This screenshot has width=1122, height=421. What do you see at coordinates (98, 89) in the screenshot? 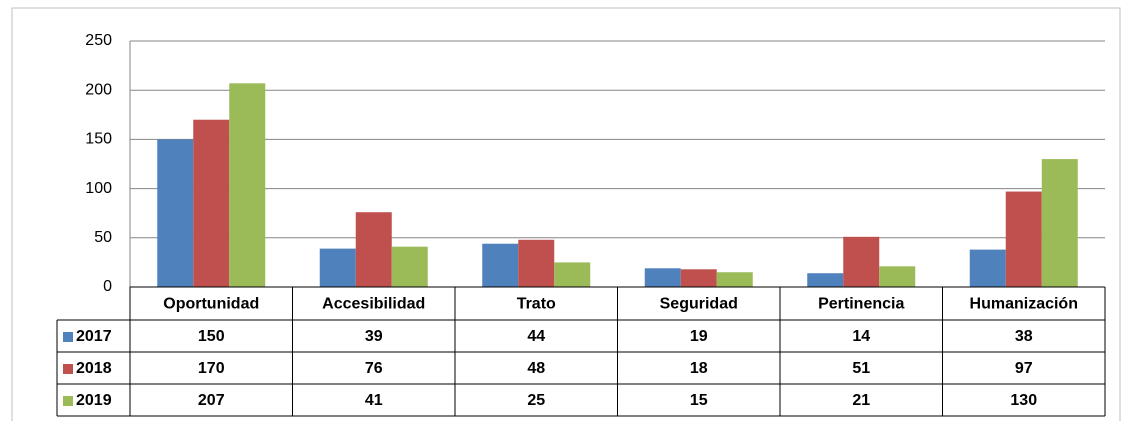
I see `y-tick-label: 200` at bounding box center [98, 89].